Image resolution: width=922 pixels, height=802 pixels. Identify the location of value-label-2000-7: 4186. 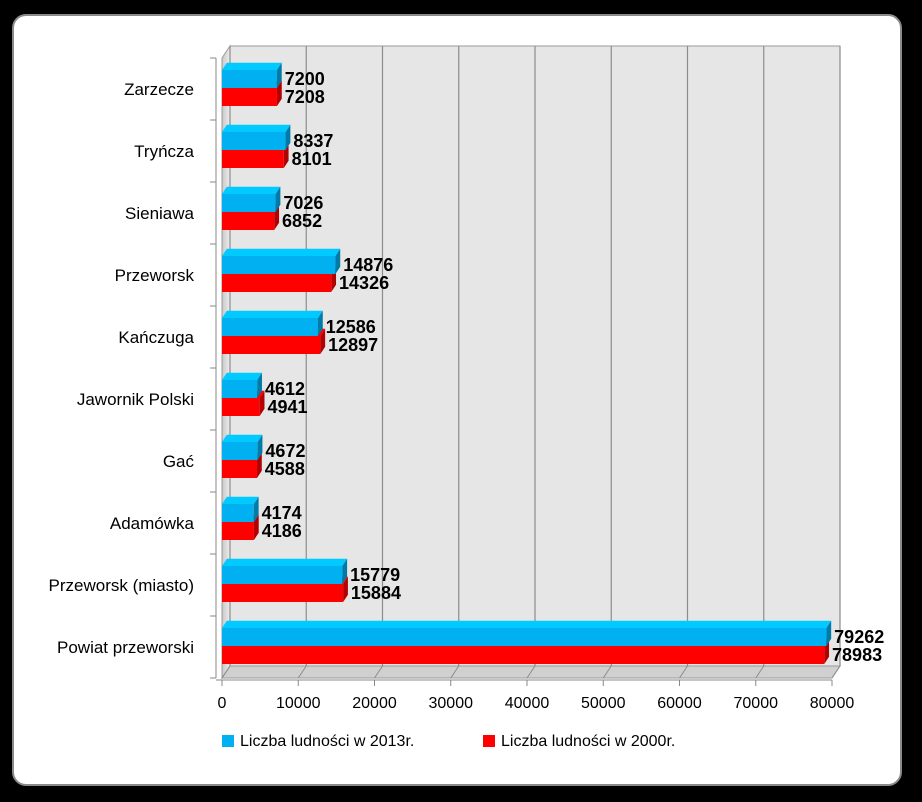
(282, 531).